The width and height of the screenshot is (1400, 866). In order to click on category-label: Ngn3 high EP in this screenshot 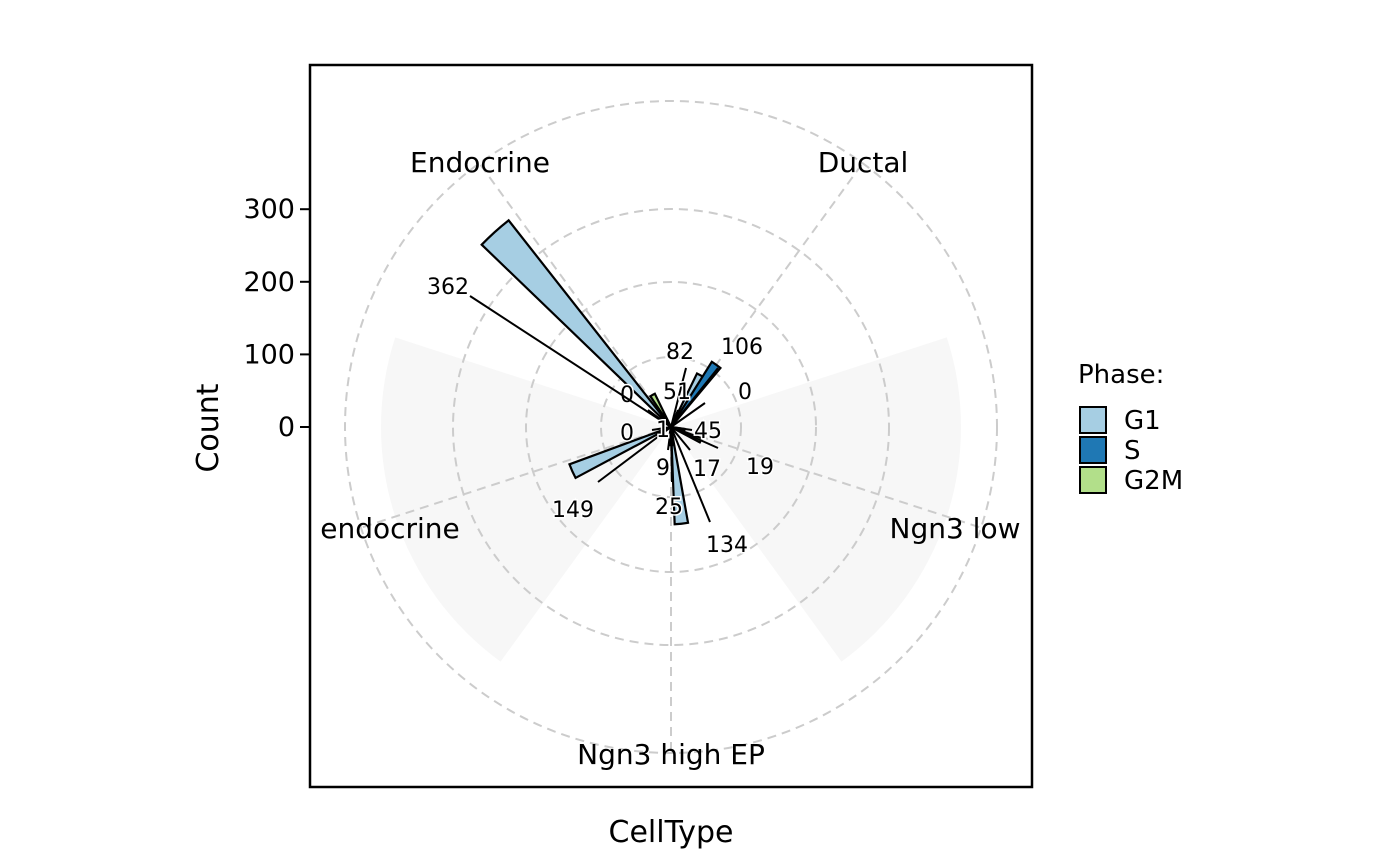, I will do `click(671, 754)`.